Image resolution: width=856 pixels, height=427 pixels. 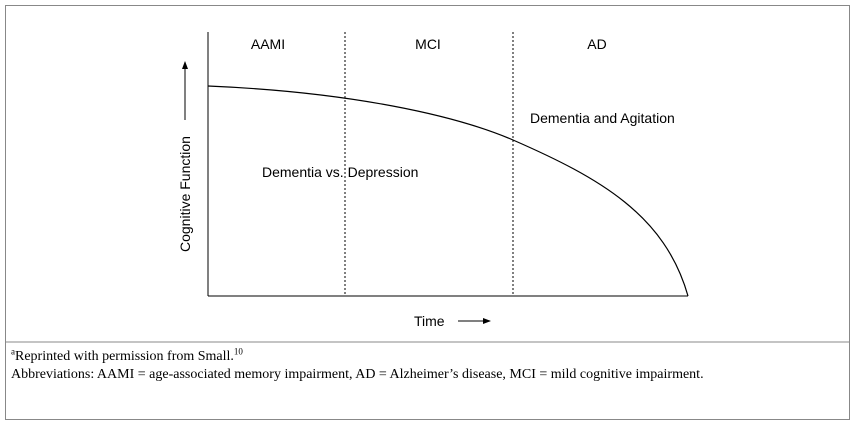 What do you see at coordinates (428, 44) in the screenshot?
I see `phase-label: MCI` at bounding box center [428, 44].